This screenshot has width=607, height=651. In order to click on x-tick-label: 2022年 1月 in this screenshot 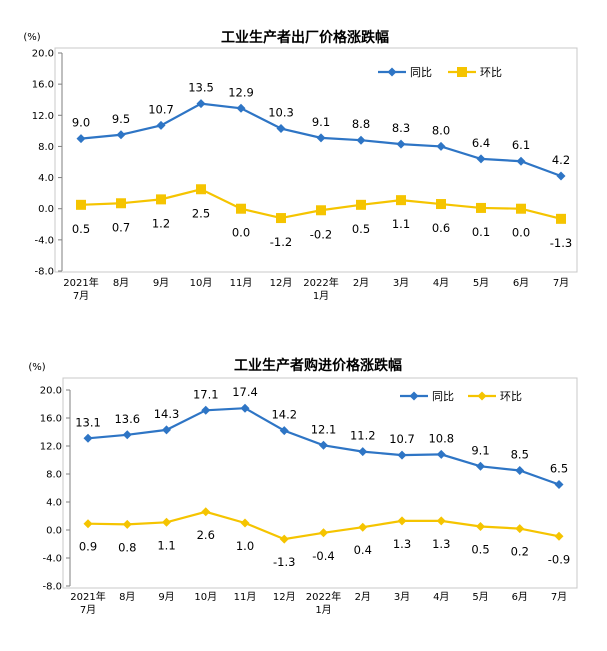, I will do `click(323, 603)`.